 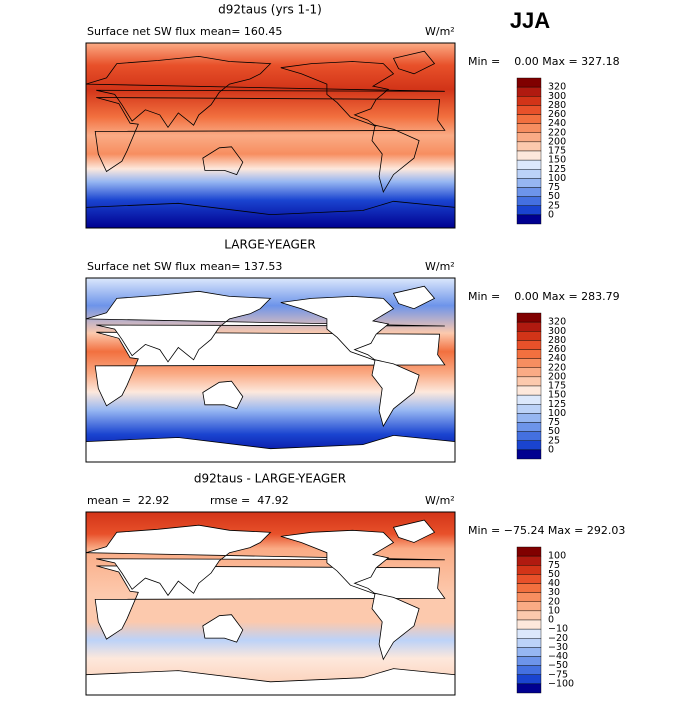 I want to click on colorbar-label: 20, so click(x=554, y=601).